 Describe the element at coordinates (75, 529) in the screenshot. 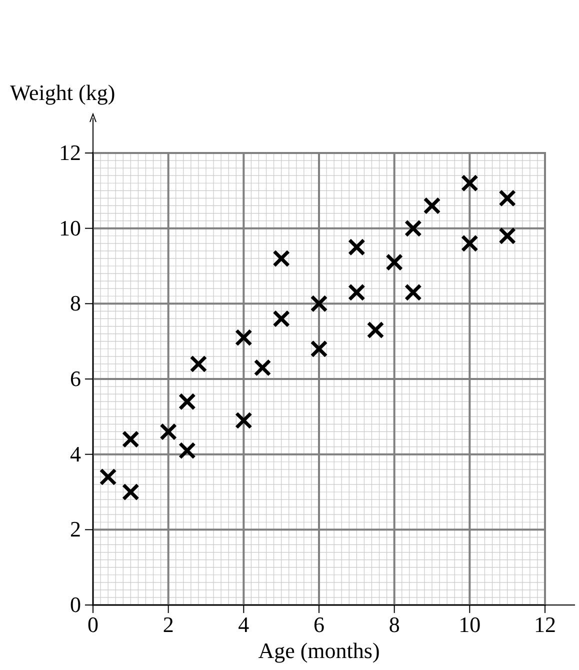

I see `y-tick-label: 2` at that location.